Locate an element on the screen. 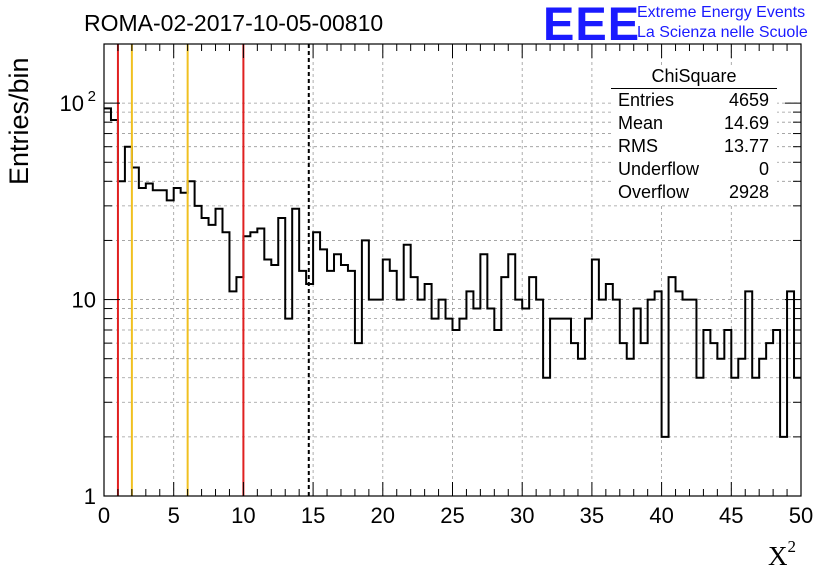 The width and height of the screenshot is (836, 572). stats-row: Mean 14.69 is located at coordinates (694, 123).